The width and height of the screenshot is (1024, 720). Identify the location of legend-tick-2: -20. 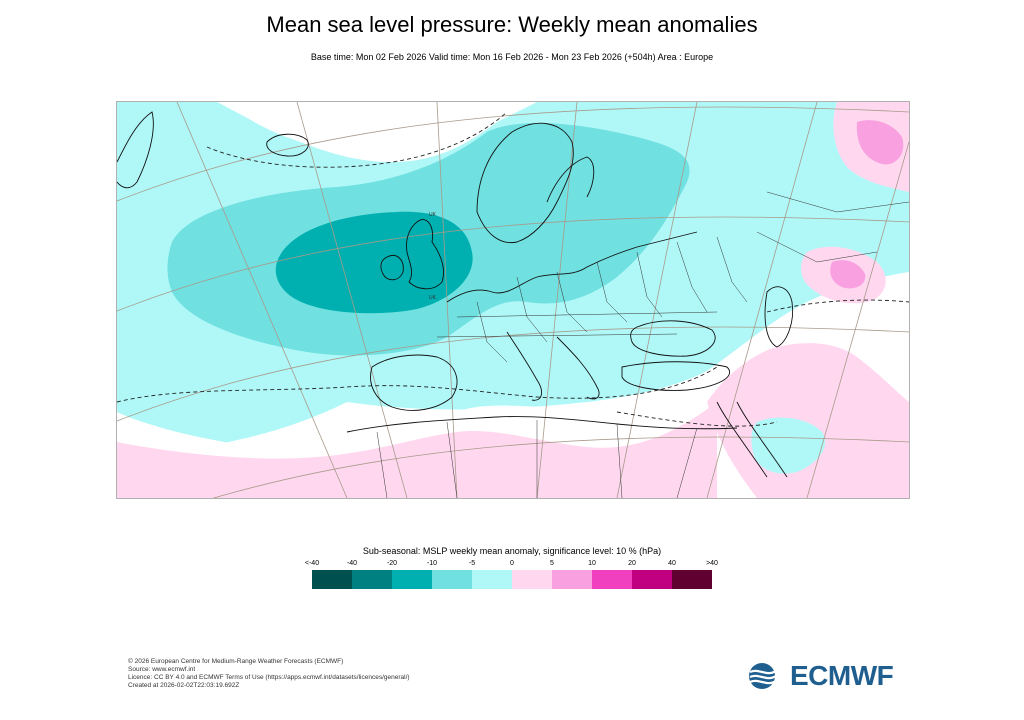
(392, 563).